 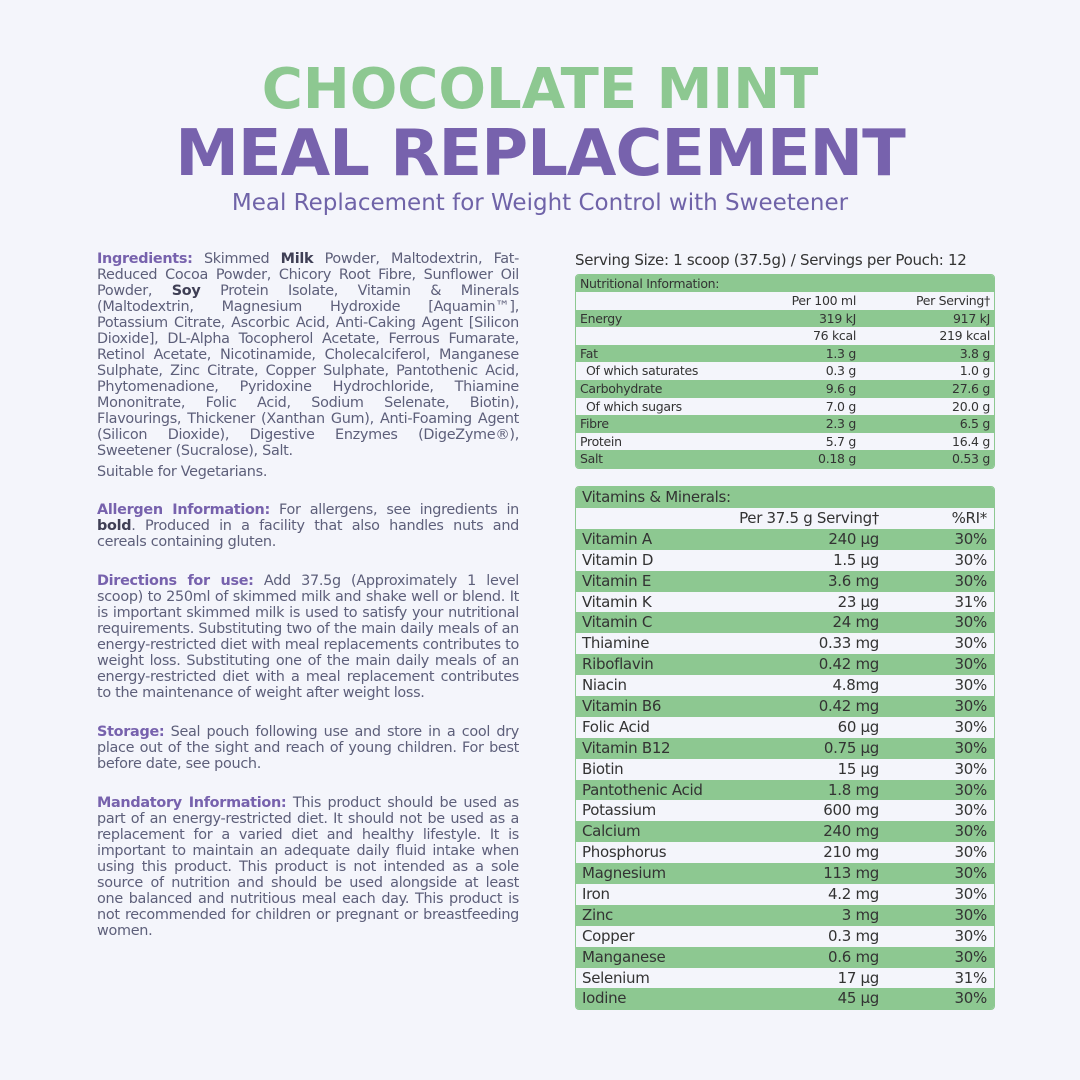 What do you see at coordinates (785, 978) in the screenshot?
I see `vitamins-row: Selenium 17 µg 31%` at bounding box center [785, 978].